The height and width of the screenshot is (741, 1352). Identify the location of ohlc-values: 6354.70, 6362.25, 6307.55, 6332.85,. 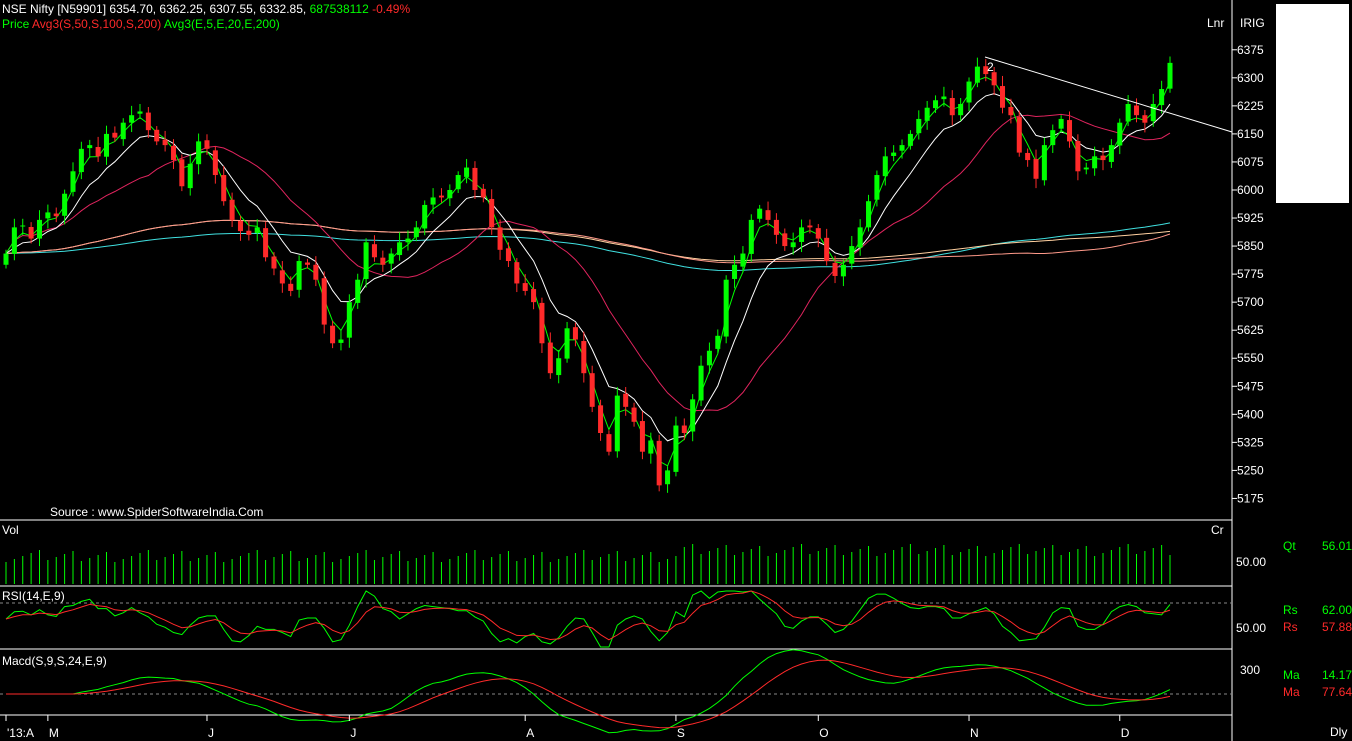
(208, 9).